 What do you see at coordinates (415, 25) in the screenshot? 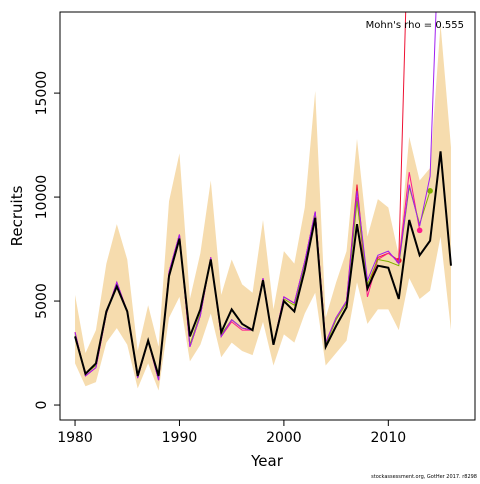
I see `annotation: Mohn's rho = 0.555` at bounding box center [415, 25].